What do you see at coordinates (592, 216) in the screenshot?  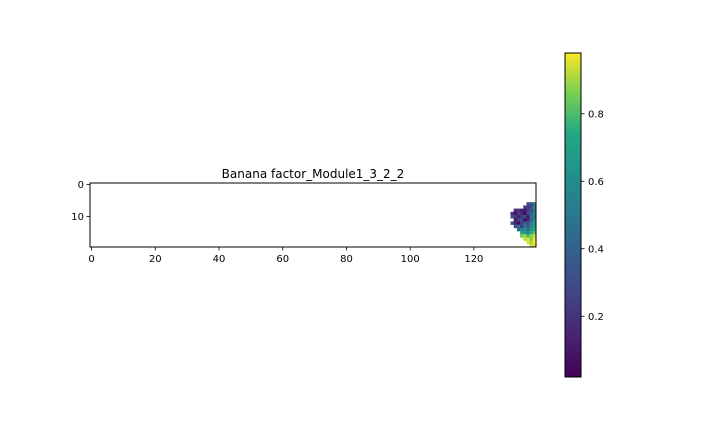 I see `colorbar-axis: 0.2 0.4 0.6 0.8` at bounding box center [592, 216].